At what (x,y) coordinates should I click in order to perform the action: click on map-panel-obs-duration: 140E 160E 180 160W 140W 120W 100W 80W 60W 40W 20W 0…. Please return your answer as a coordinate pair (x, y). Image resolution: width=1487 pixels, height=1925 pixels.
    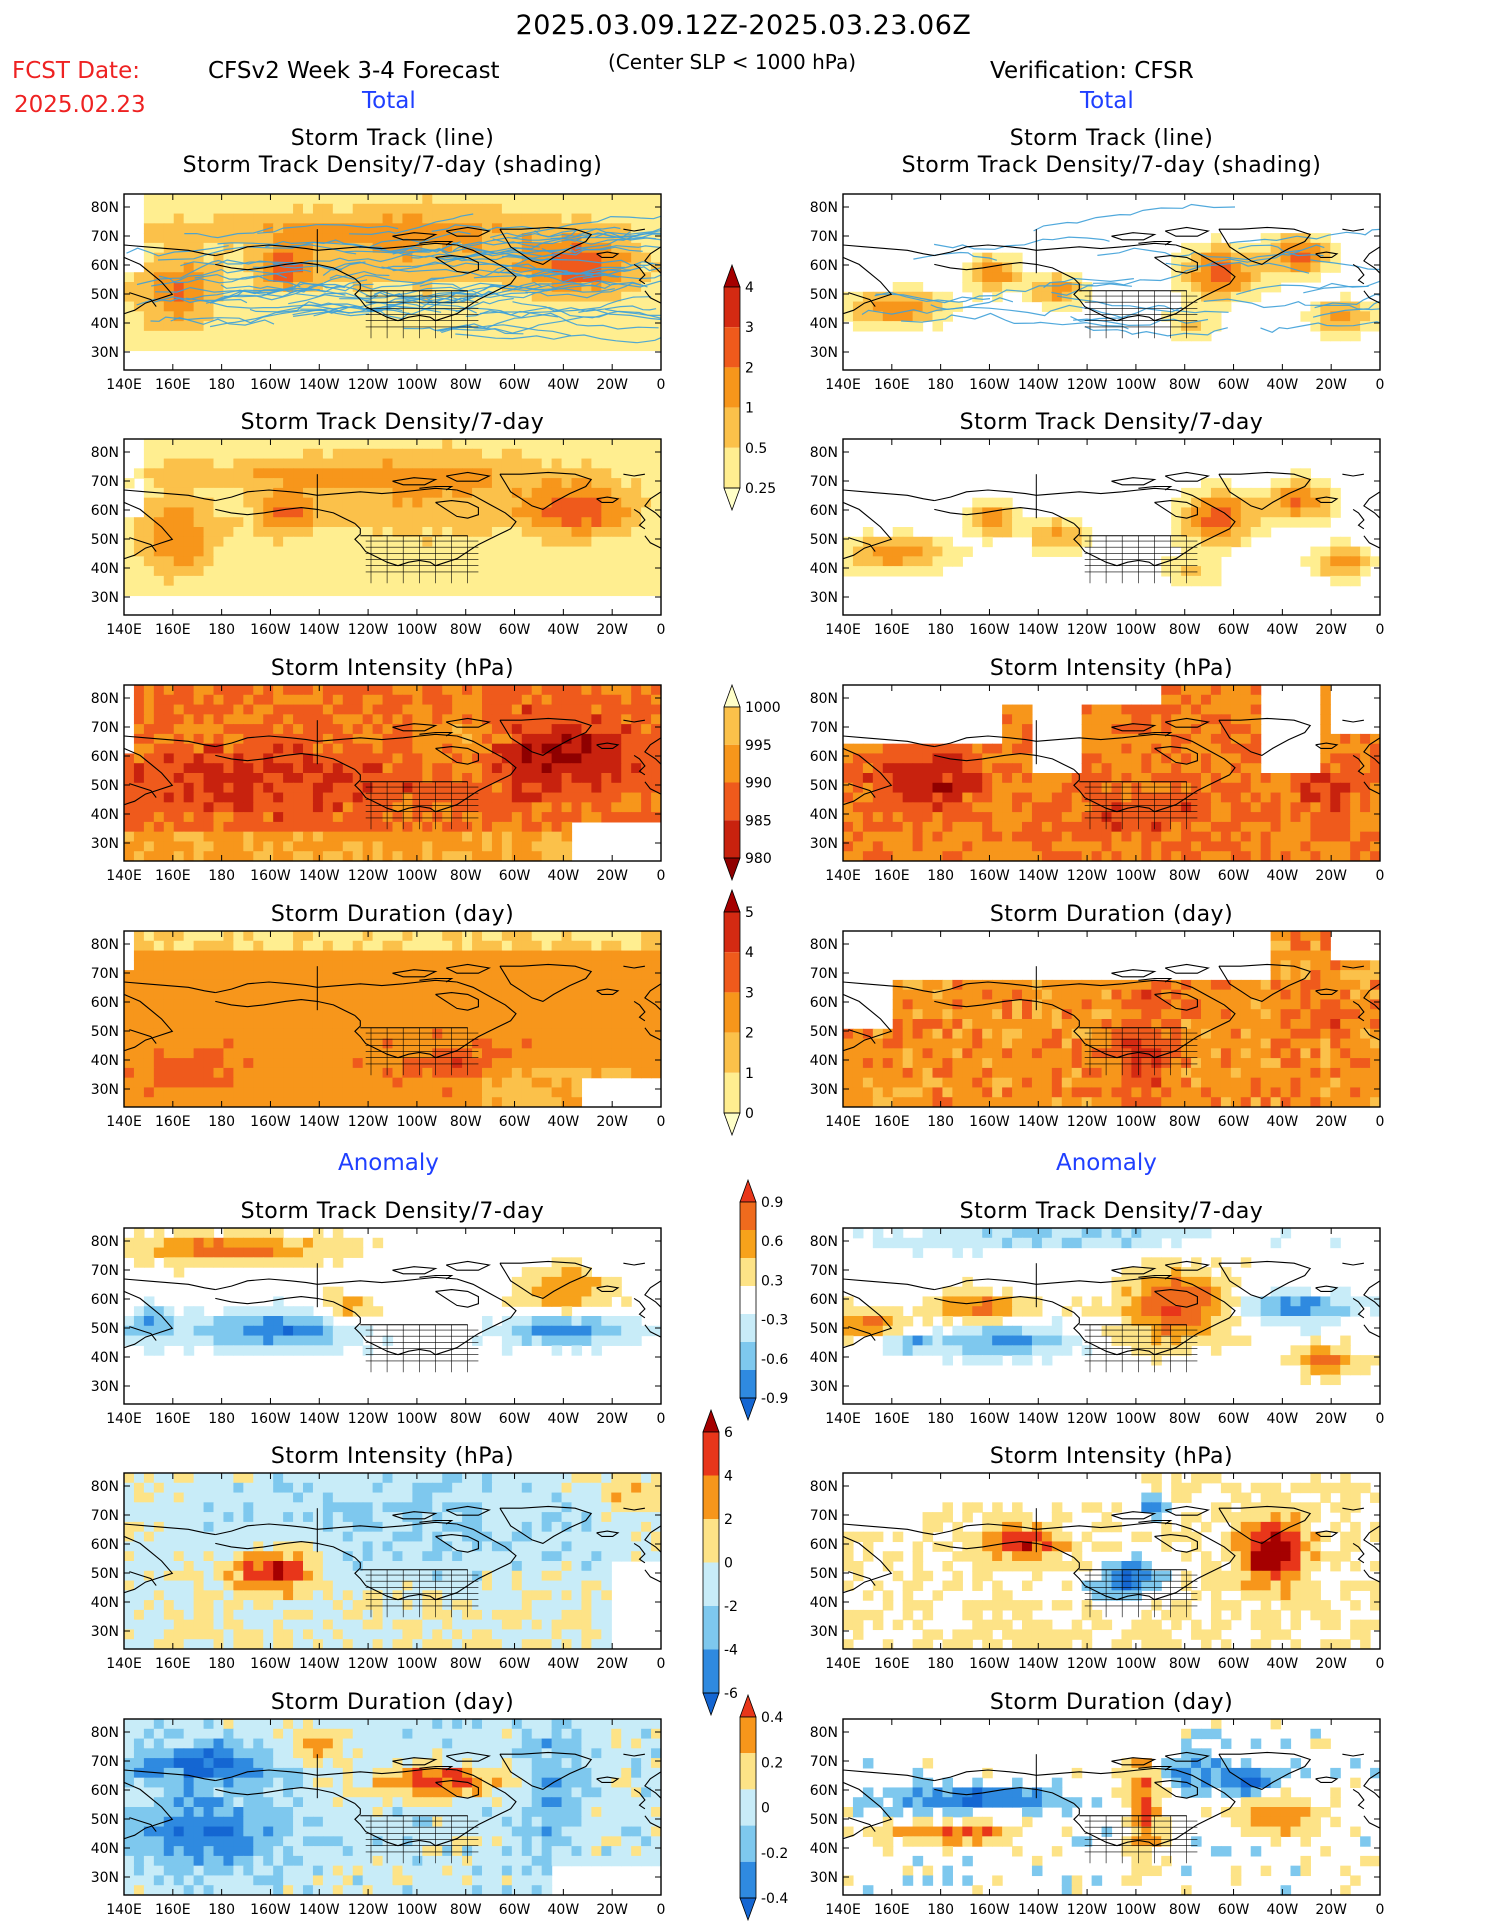
    Looking at the image, I should click on (1097, 1016).